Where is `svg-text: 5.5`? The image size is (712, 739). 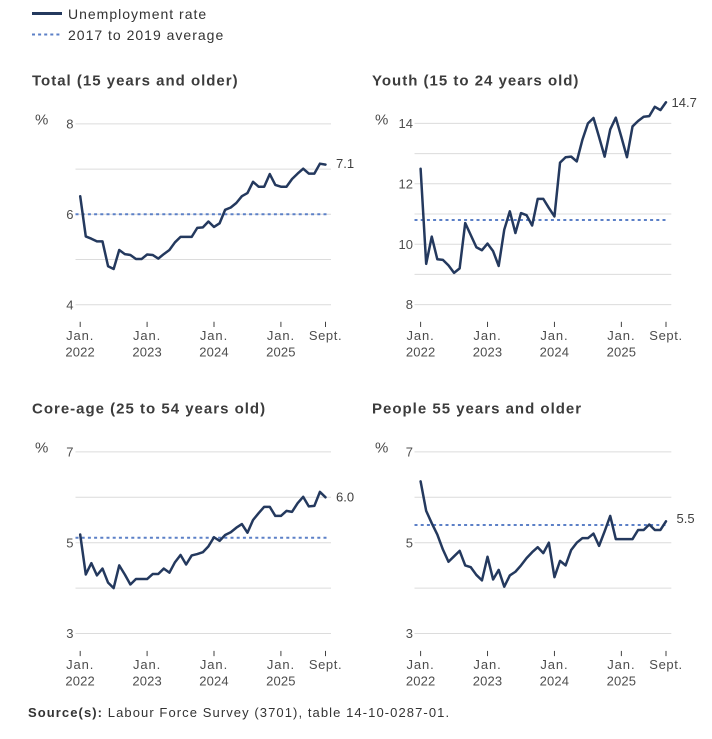
svg-text: 5.5 is located at coordinates (686, 518).